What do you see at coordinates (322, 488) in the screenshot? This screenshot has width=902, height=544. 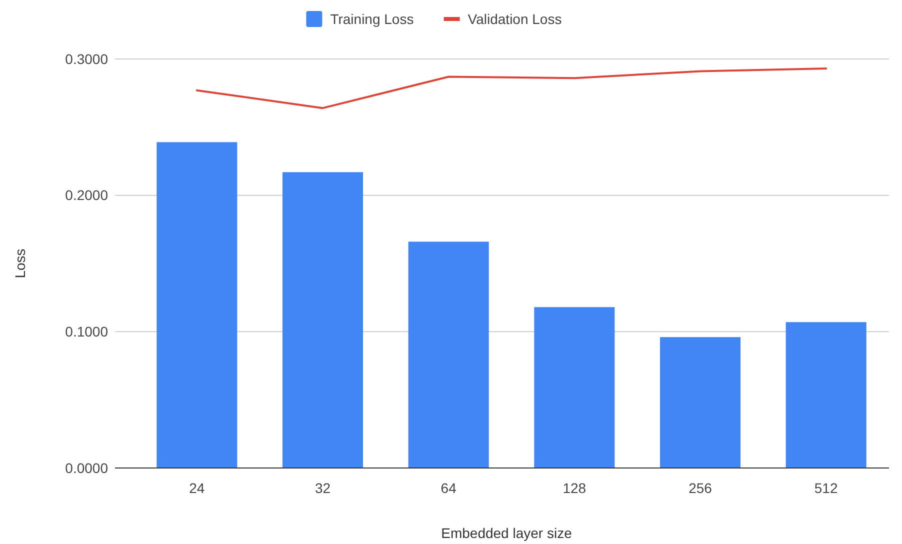 I see `x-tick-label: 32` at bounding box center [322, 488].